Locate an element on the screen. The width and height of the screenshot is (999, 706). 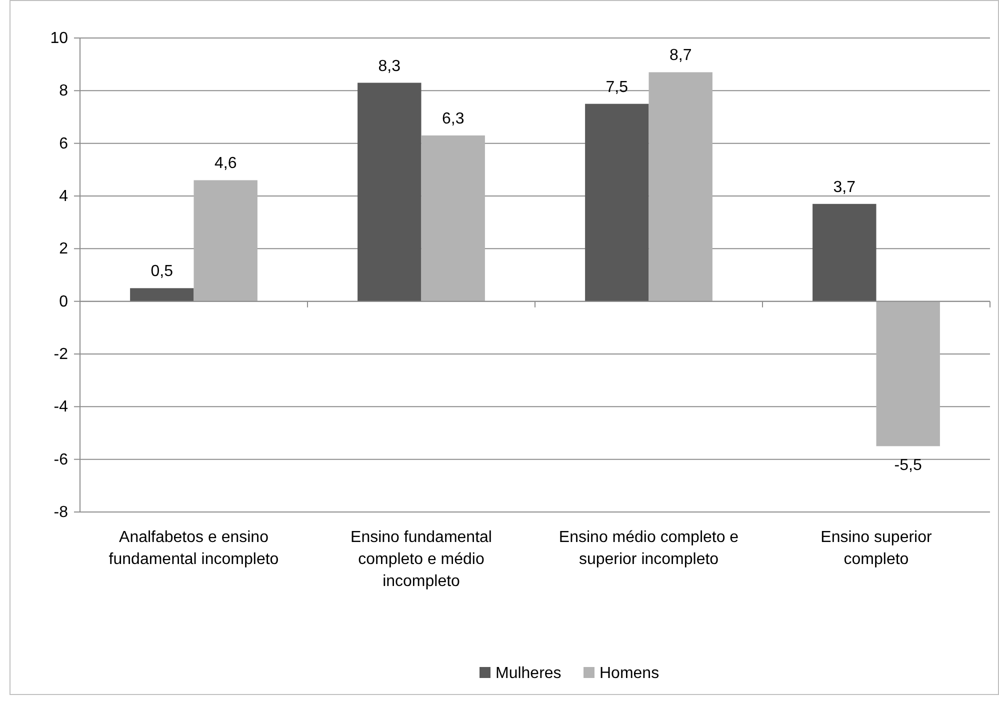
data-label: 3,7 is located at coordinates (844, 187).